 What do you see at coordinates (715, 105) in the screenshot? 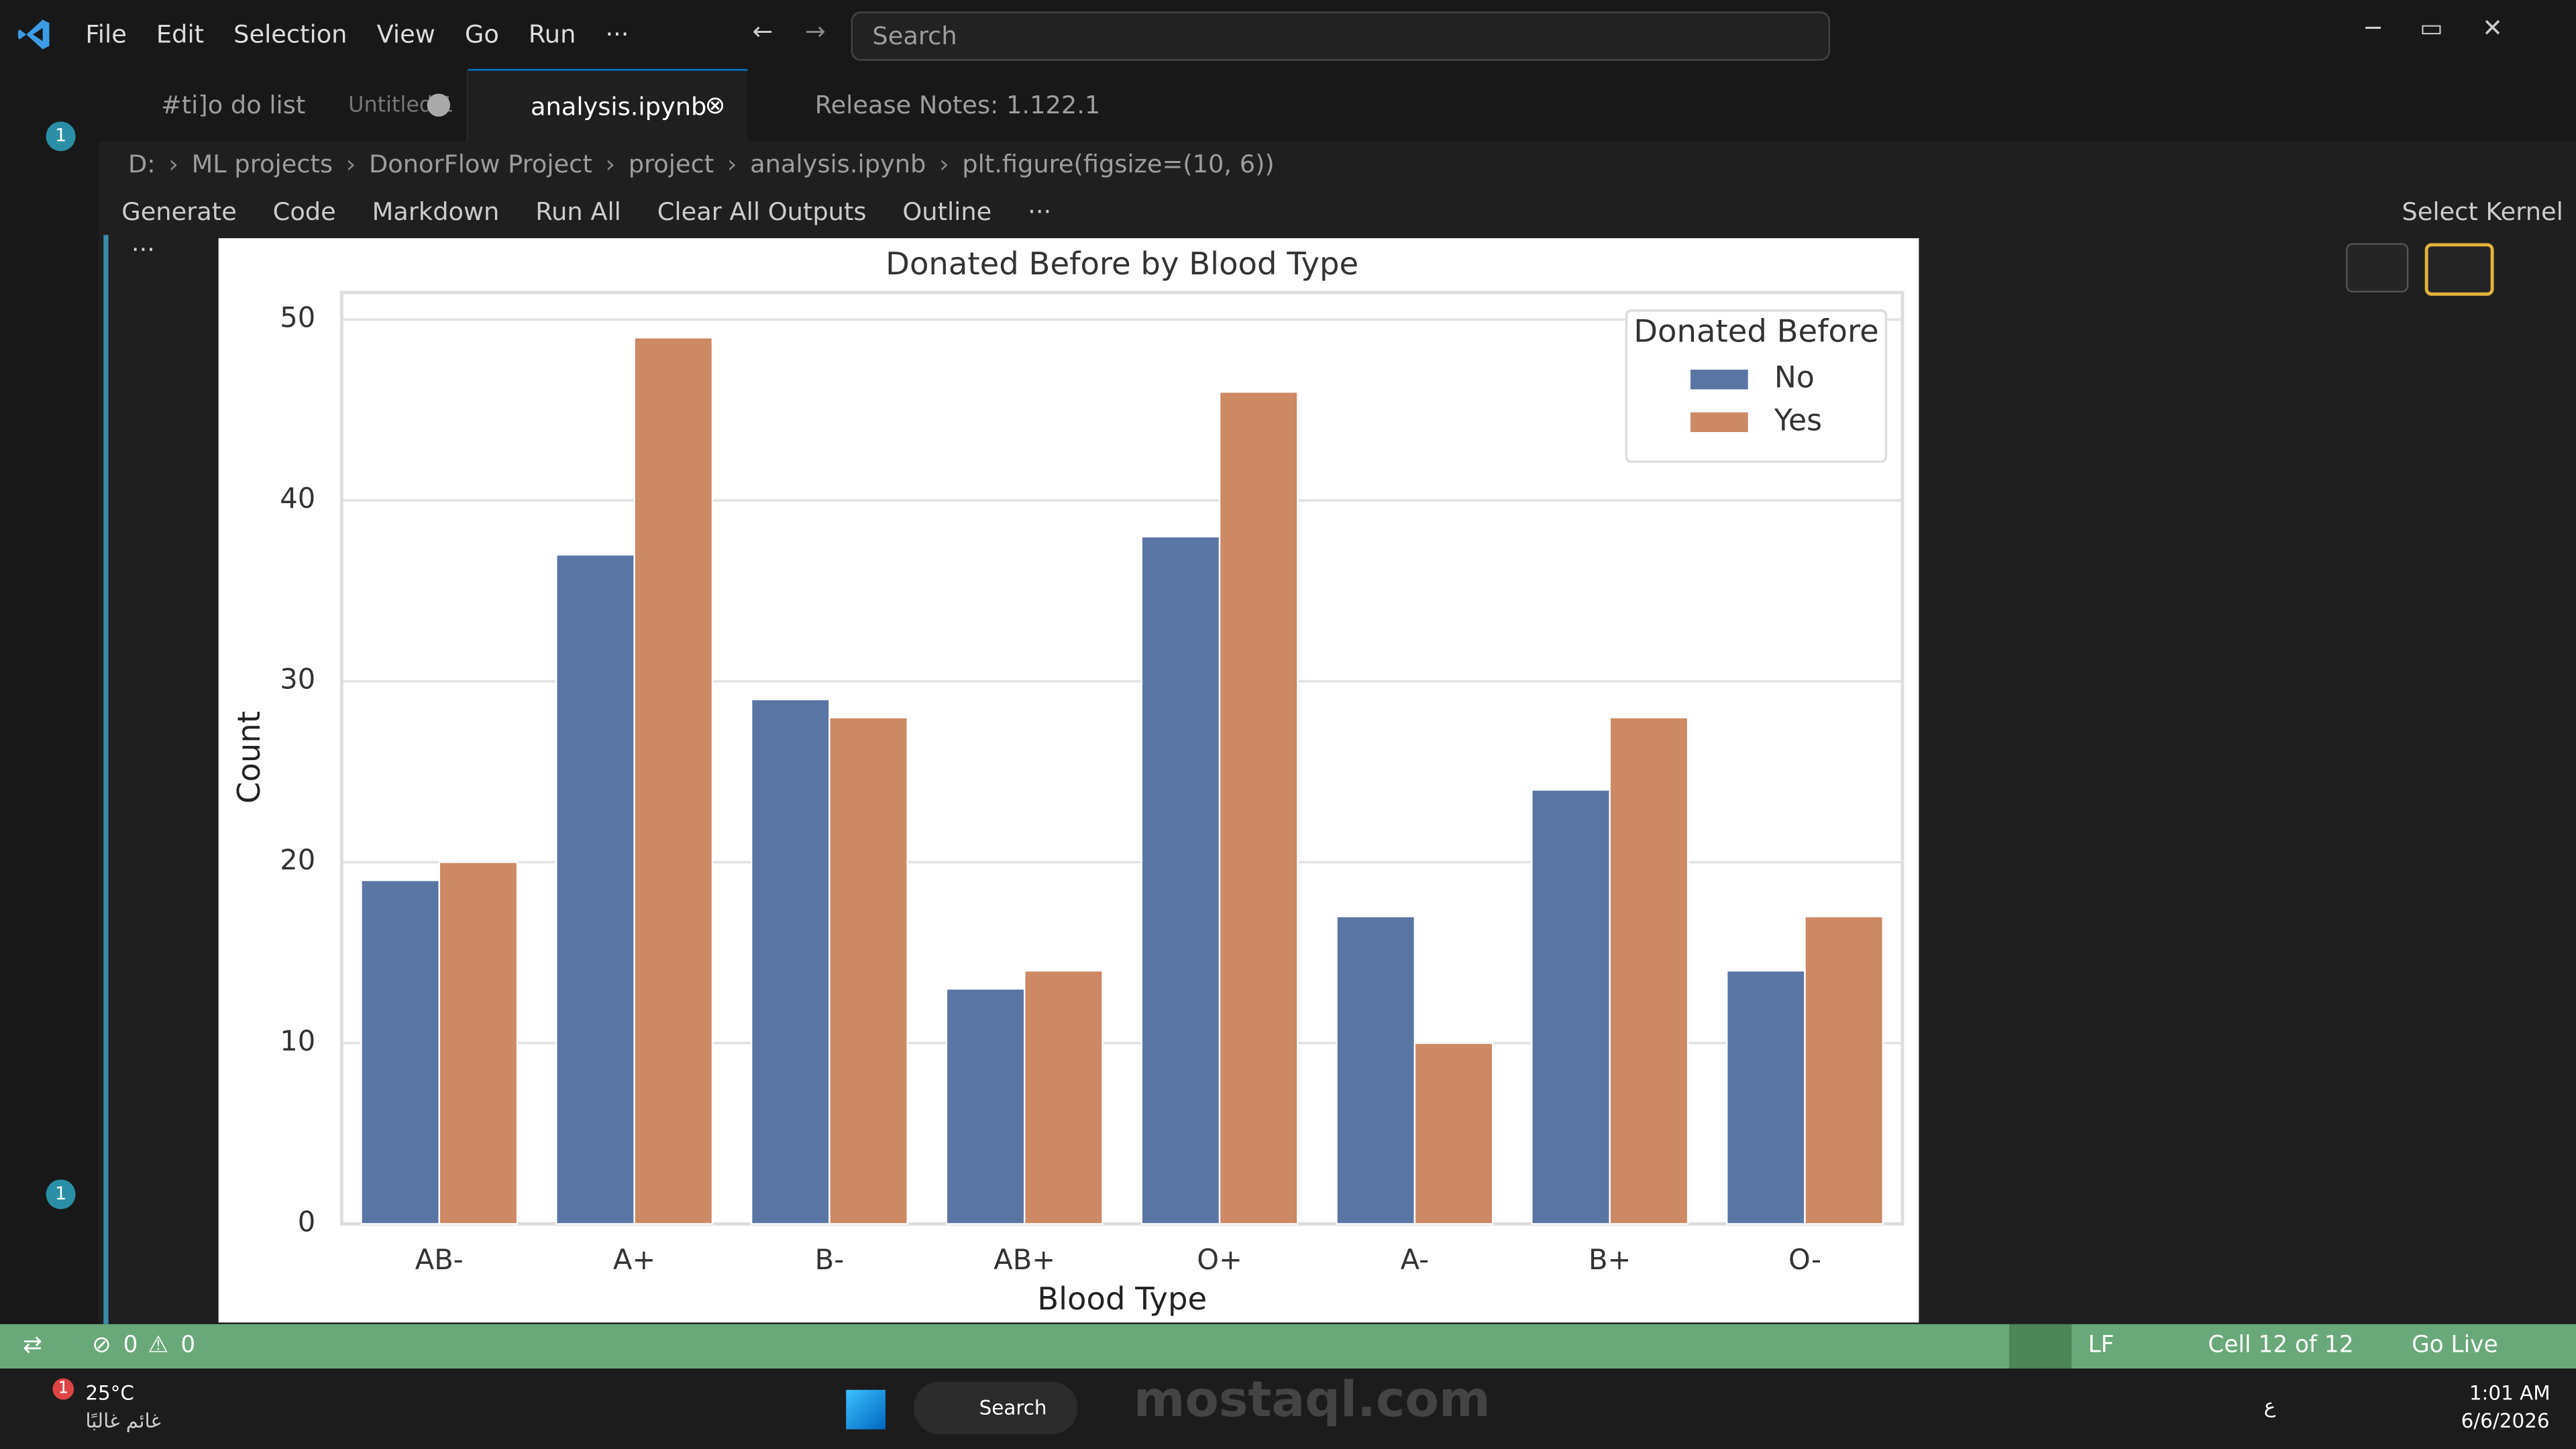
I see `tab-close: ⊗` at bounding box center [715, 105].